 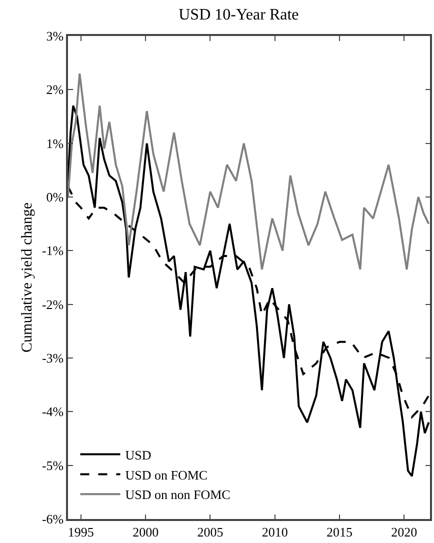 I want to click on chart-title: USD 10-Year Rate, so click(x=238, y=15).